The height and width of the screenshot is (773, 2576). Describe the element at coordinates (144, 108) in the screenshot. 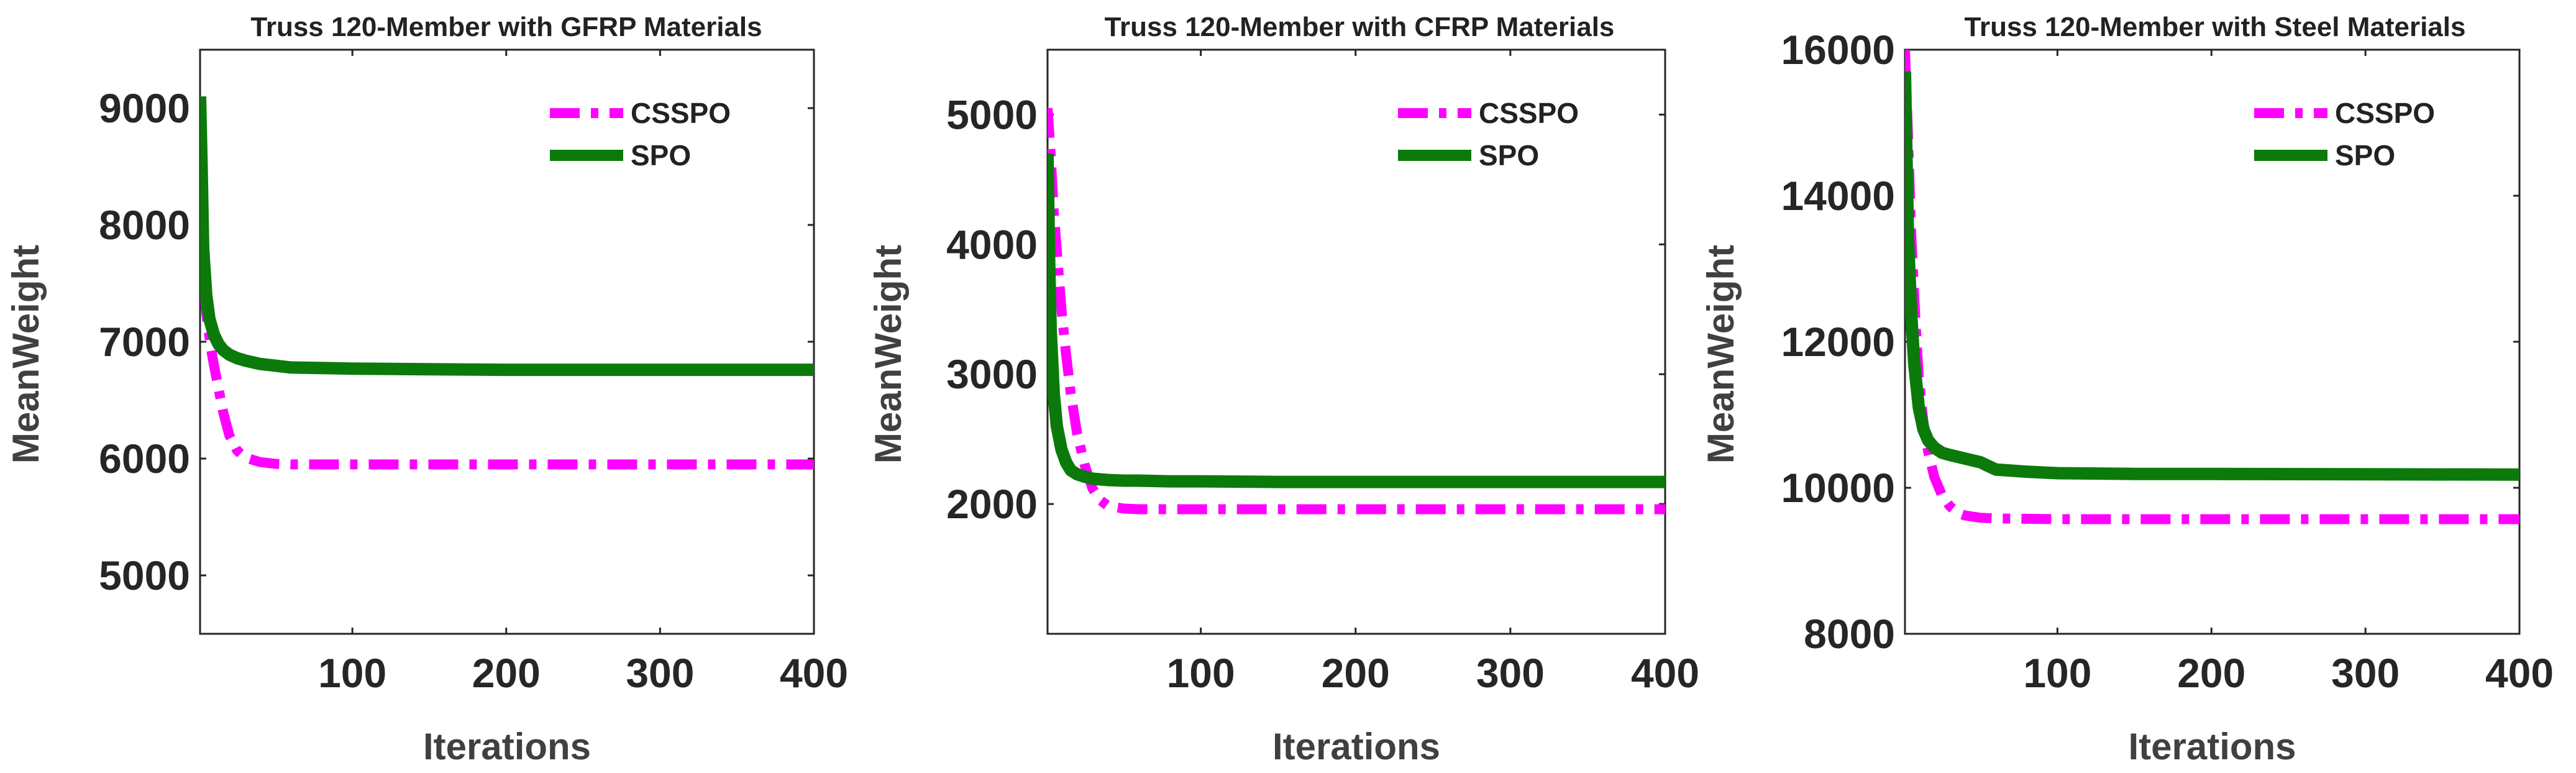

I see `y-tick-label: 9000` at that location.